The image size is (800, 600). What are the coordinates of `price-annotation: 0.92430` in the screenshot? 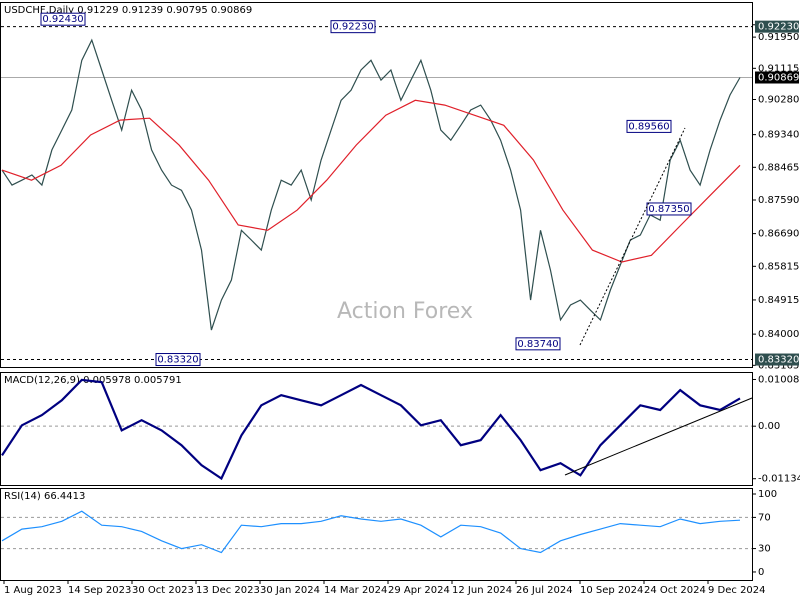 It's located at (62, 19).